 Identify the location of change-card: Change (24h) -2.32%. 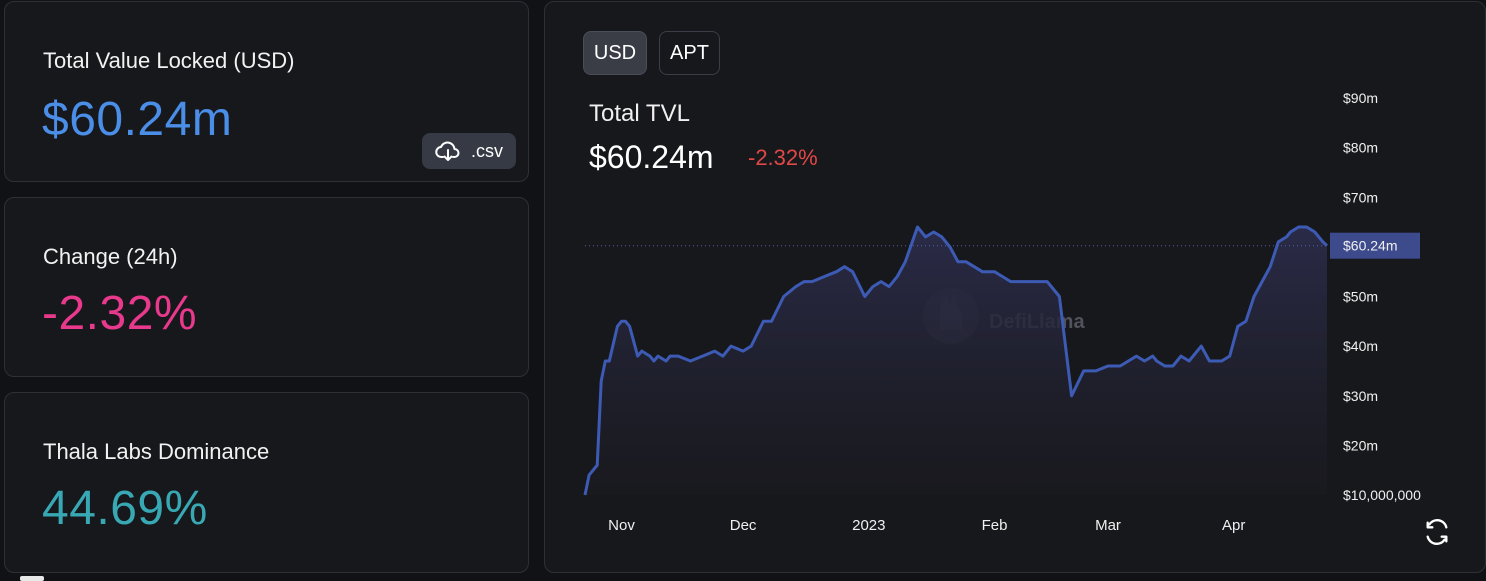
(266, 287).